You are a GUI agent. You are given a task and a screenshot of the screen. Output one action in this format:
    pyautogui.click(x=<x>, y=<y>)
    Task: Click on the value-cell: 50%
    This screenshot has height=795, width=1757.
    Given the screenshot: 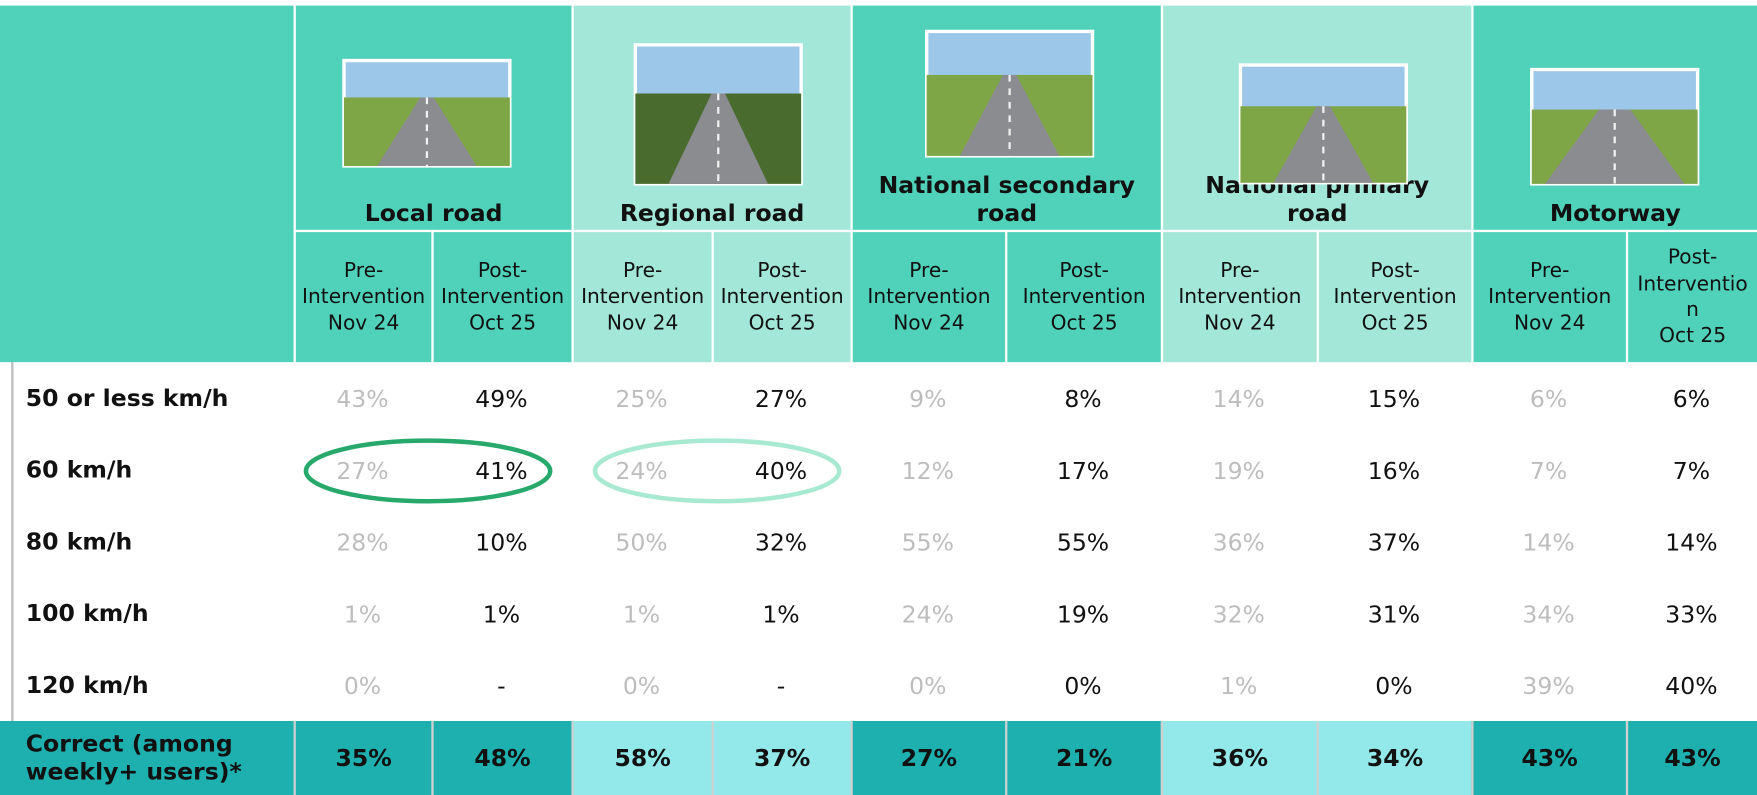 What is the action you would take?
    pyautogui.click(x=641, y=543)
    